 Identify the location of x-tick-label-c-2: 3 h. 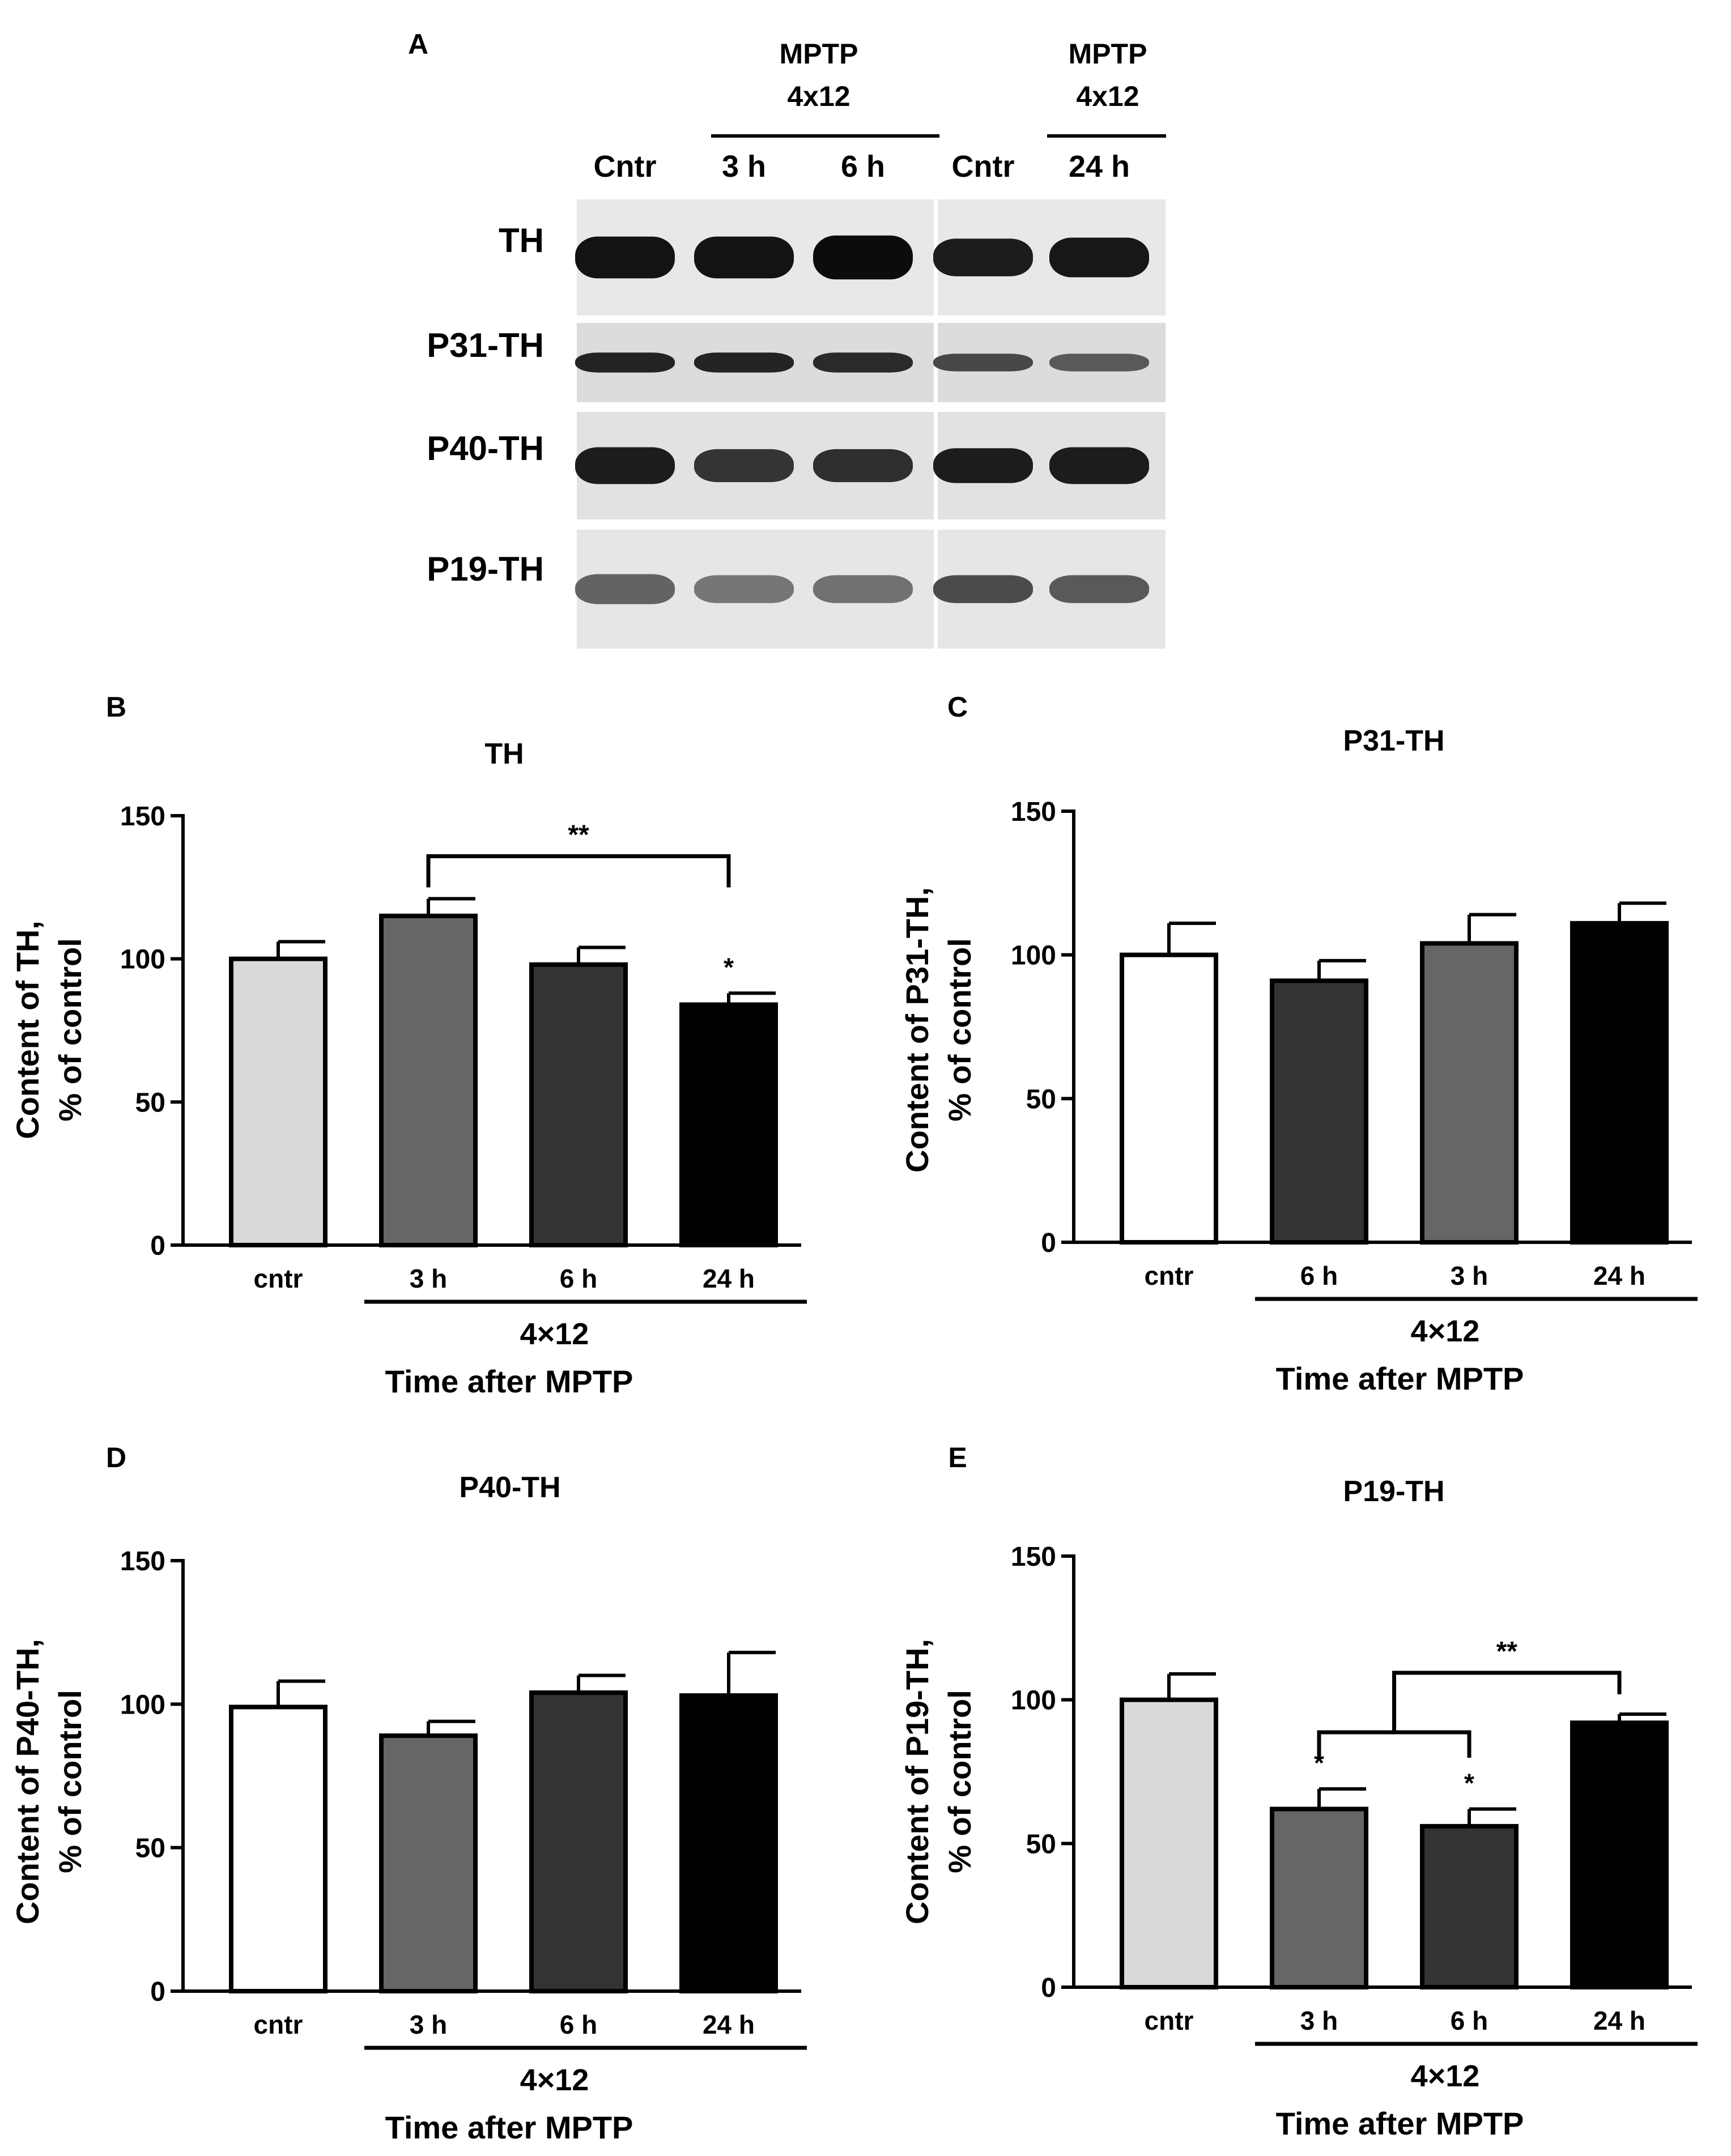
(1469, 1276).